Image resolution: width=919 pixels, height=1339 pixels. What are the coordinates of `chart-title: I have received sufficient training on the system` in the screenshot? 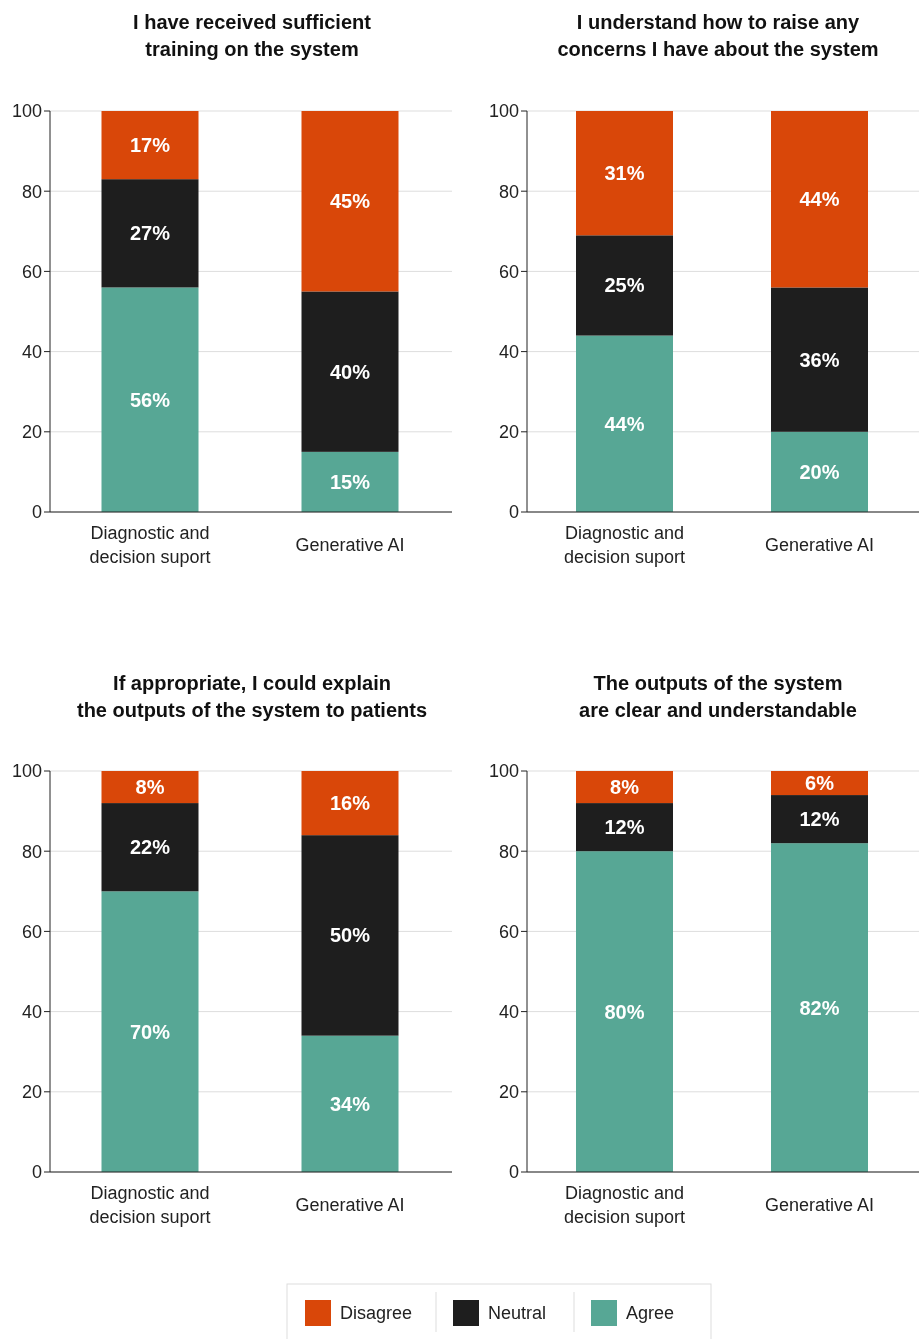 It's located at (252, 35).